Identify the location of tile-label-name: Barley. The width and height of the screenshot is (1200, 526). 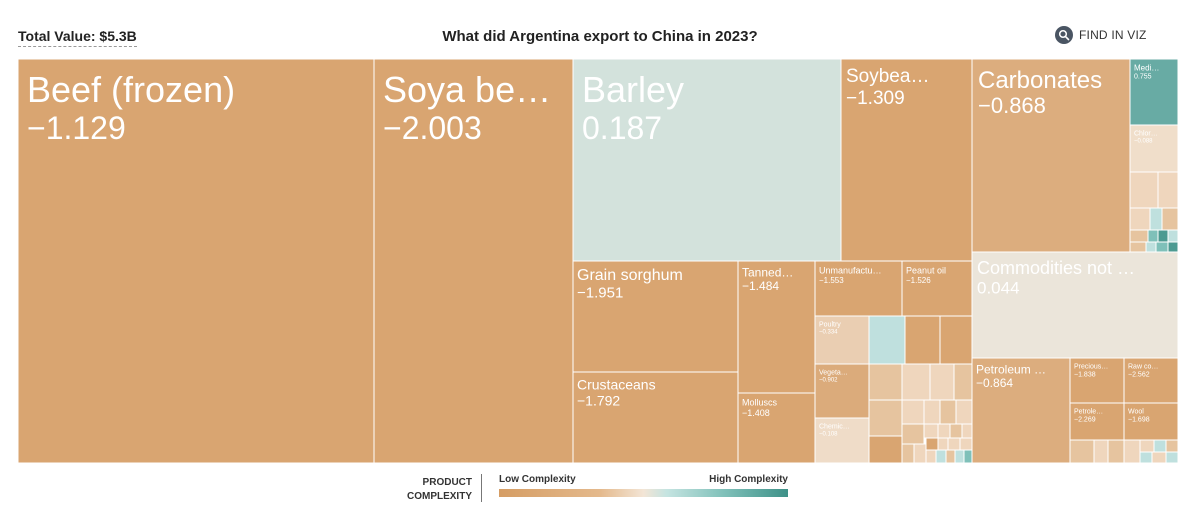
(633, 89).